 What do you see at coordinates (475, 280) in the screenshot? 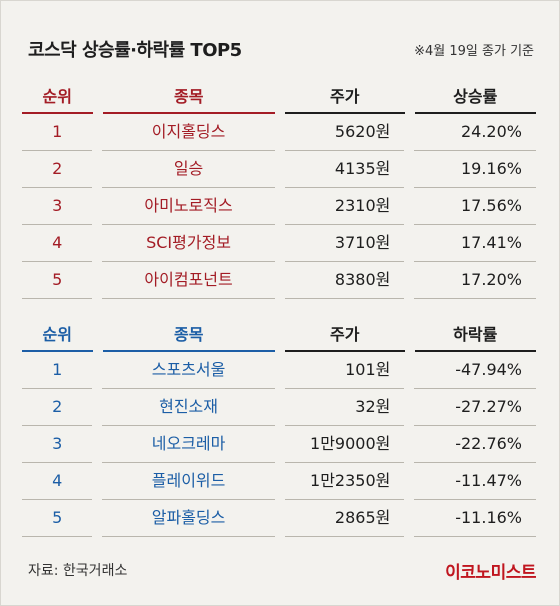
I see `rate-cell: 17.20%` at bounding box center [475, 280].